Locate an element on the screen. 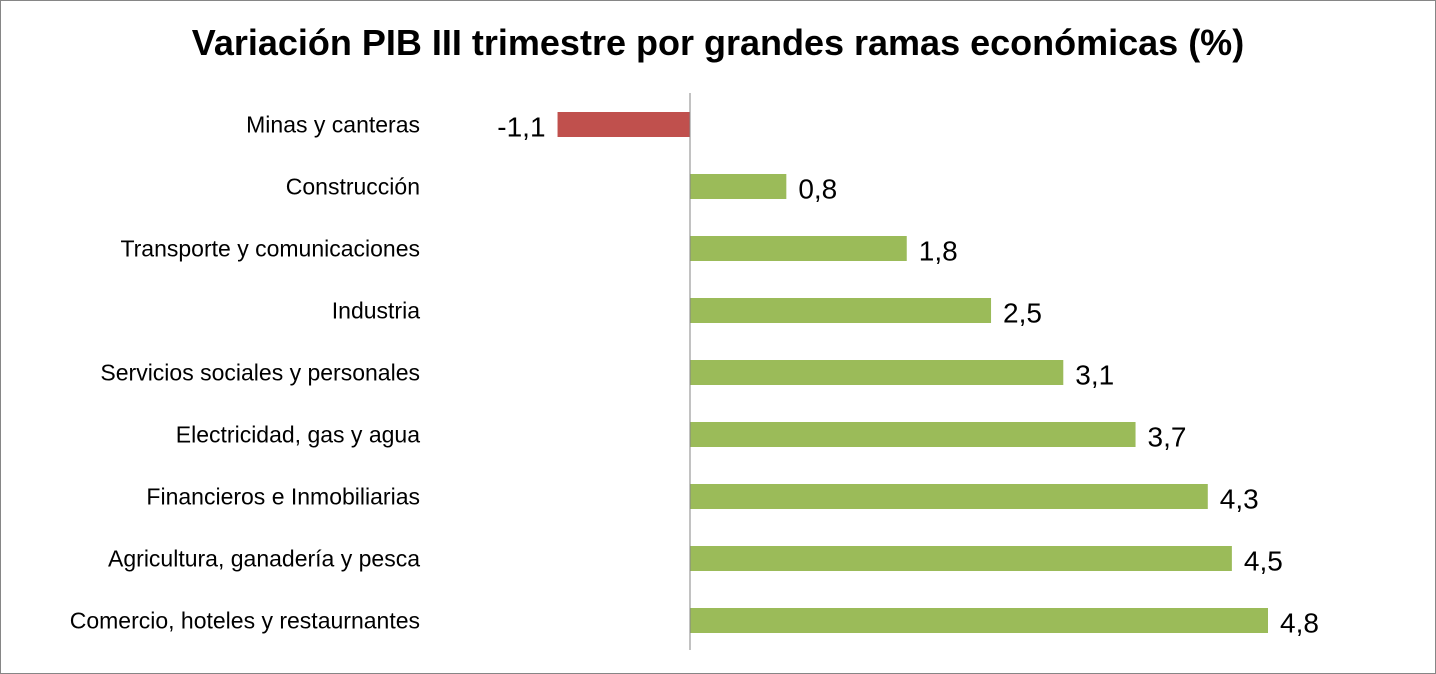 This screenshot has width=1436, height=674. category-label: Minas y canteras is located at coordinates (333, 125).